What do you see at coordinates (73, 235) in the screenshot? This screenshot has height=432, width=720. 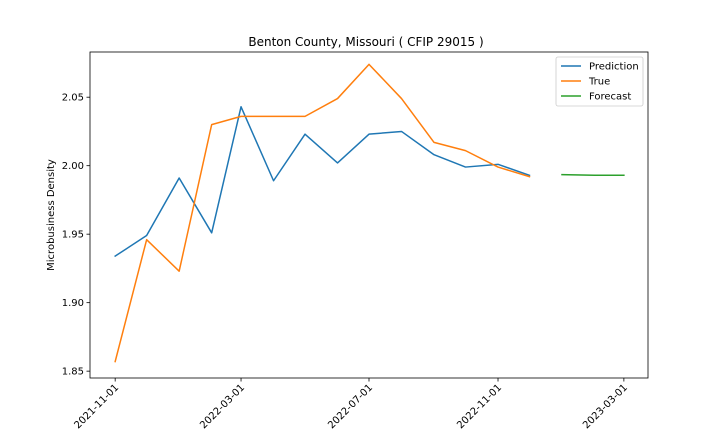 I see `y-tick-label: 1.95` at bounding box center [73, 235].